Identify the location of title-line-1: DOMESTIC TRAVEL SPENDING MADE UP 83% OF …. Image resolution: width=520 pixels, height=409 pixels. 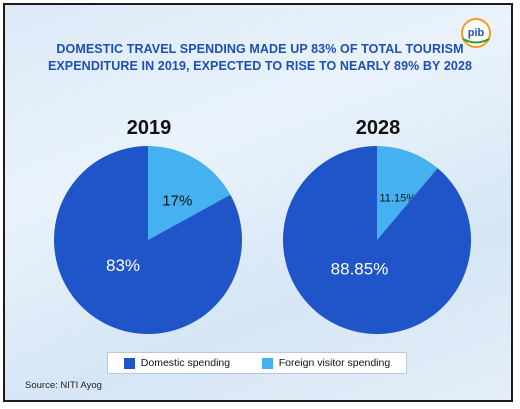
(260, 49).